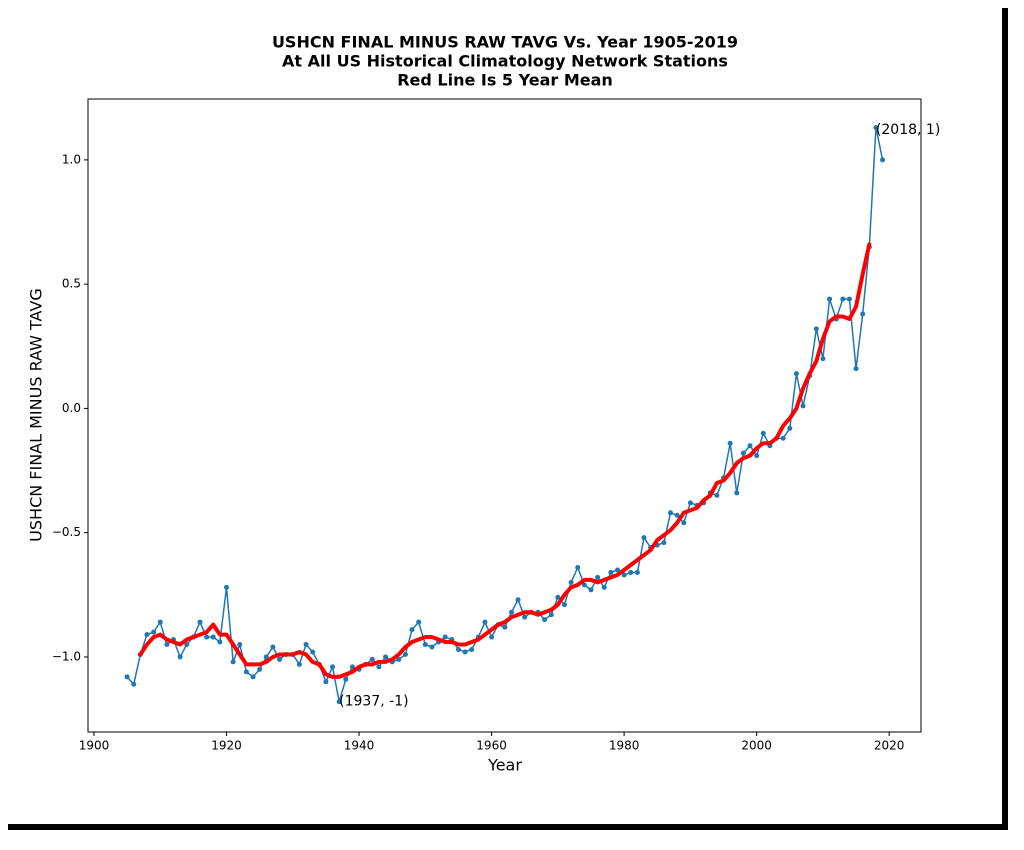 This screenshot has height=850, width=1024. What do you see at coordinates (71, 408) in the screenshot?
I see `y-tick-label: 0.0` at bounding box center [71, 408].